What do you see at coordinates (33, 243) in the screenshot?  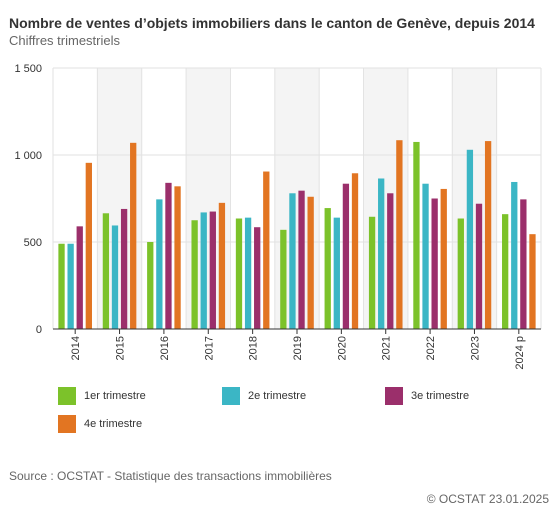 I see `y-tick-label: 500` at bounding box center [33, 243].